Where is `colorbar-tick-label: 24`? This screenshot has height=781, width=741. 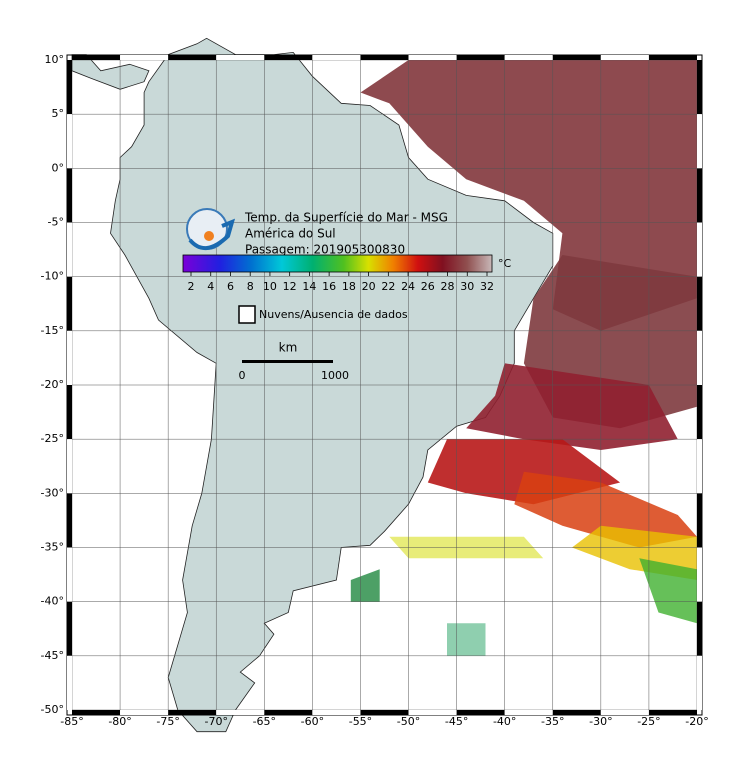
colorbar-tick-label: 24 is located at coordinates (408, 286).